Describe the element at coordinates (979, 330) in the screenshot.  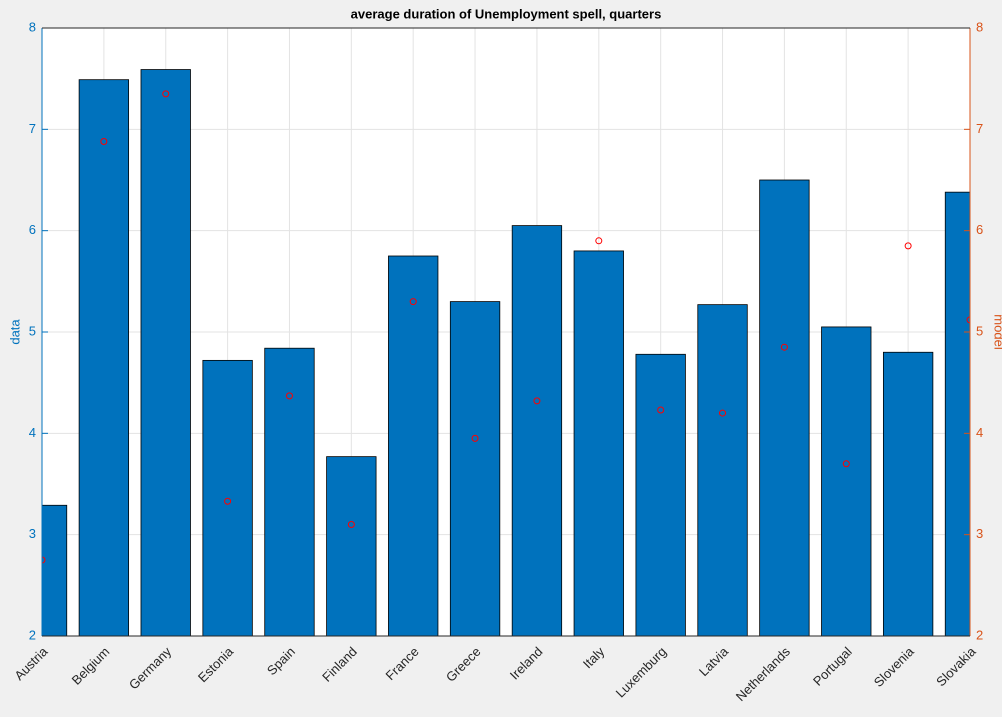
I see `y2-tick-label: 5` at that location.